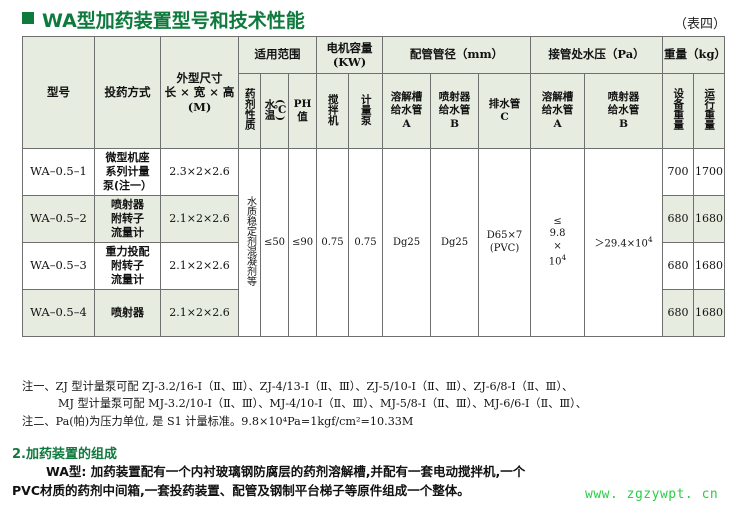 The height and width of the screenshot is (514, 750). I want to click on subheader-drain-pipe-l2: C, so click(504, 117).